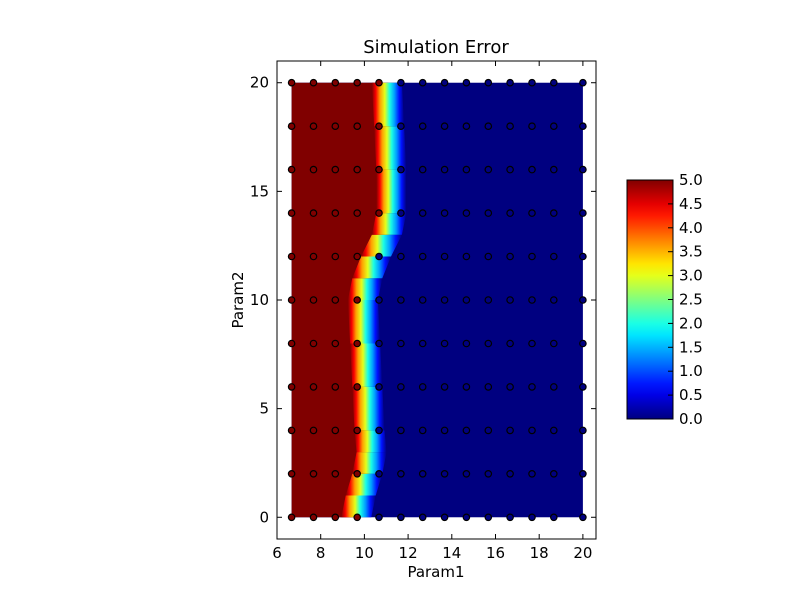 This screenshot has height=600, width=800. I want to click on colorbar: 0.0 0.5 1.0 1.5 2.0 2.5 3.0 3.5 4.0 4.5 5.0, so click(664, 299).